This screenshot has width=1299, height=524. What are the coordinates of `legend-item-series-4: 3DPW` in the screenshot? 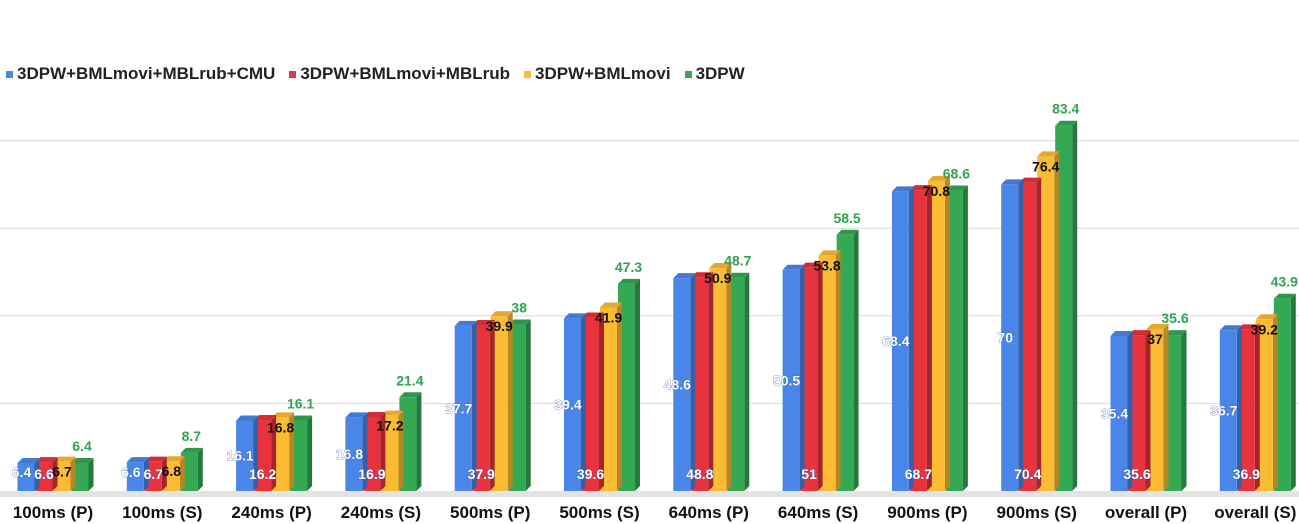 It's located at (714, 74).